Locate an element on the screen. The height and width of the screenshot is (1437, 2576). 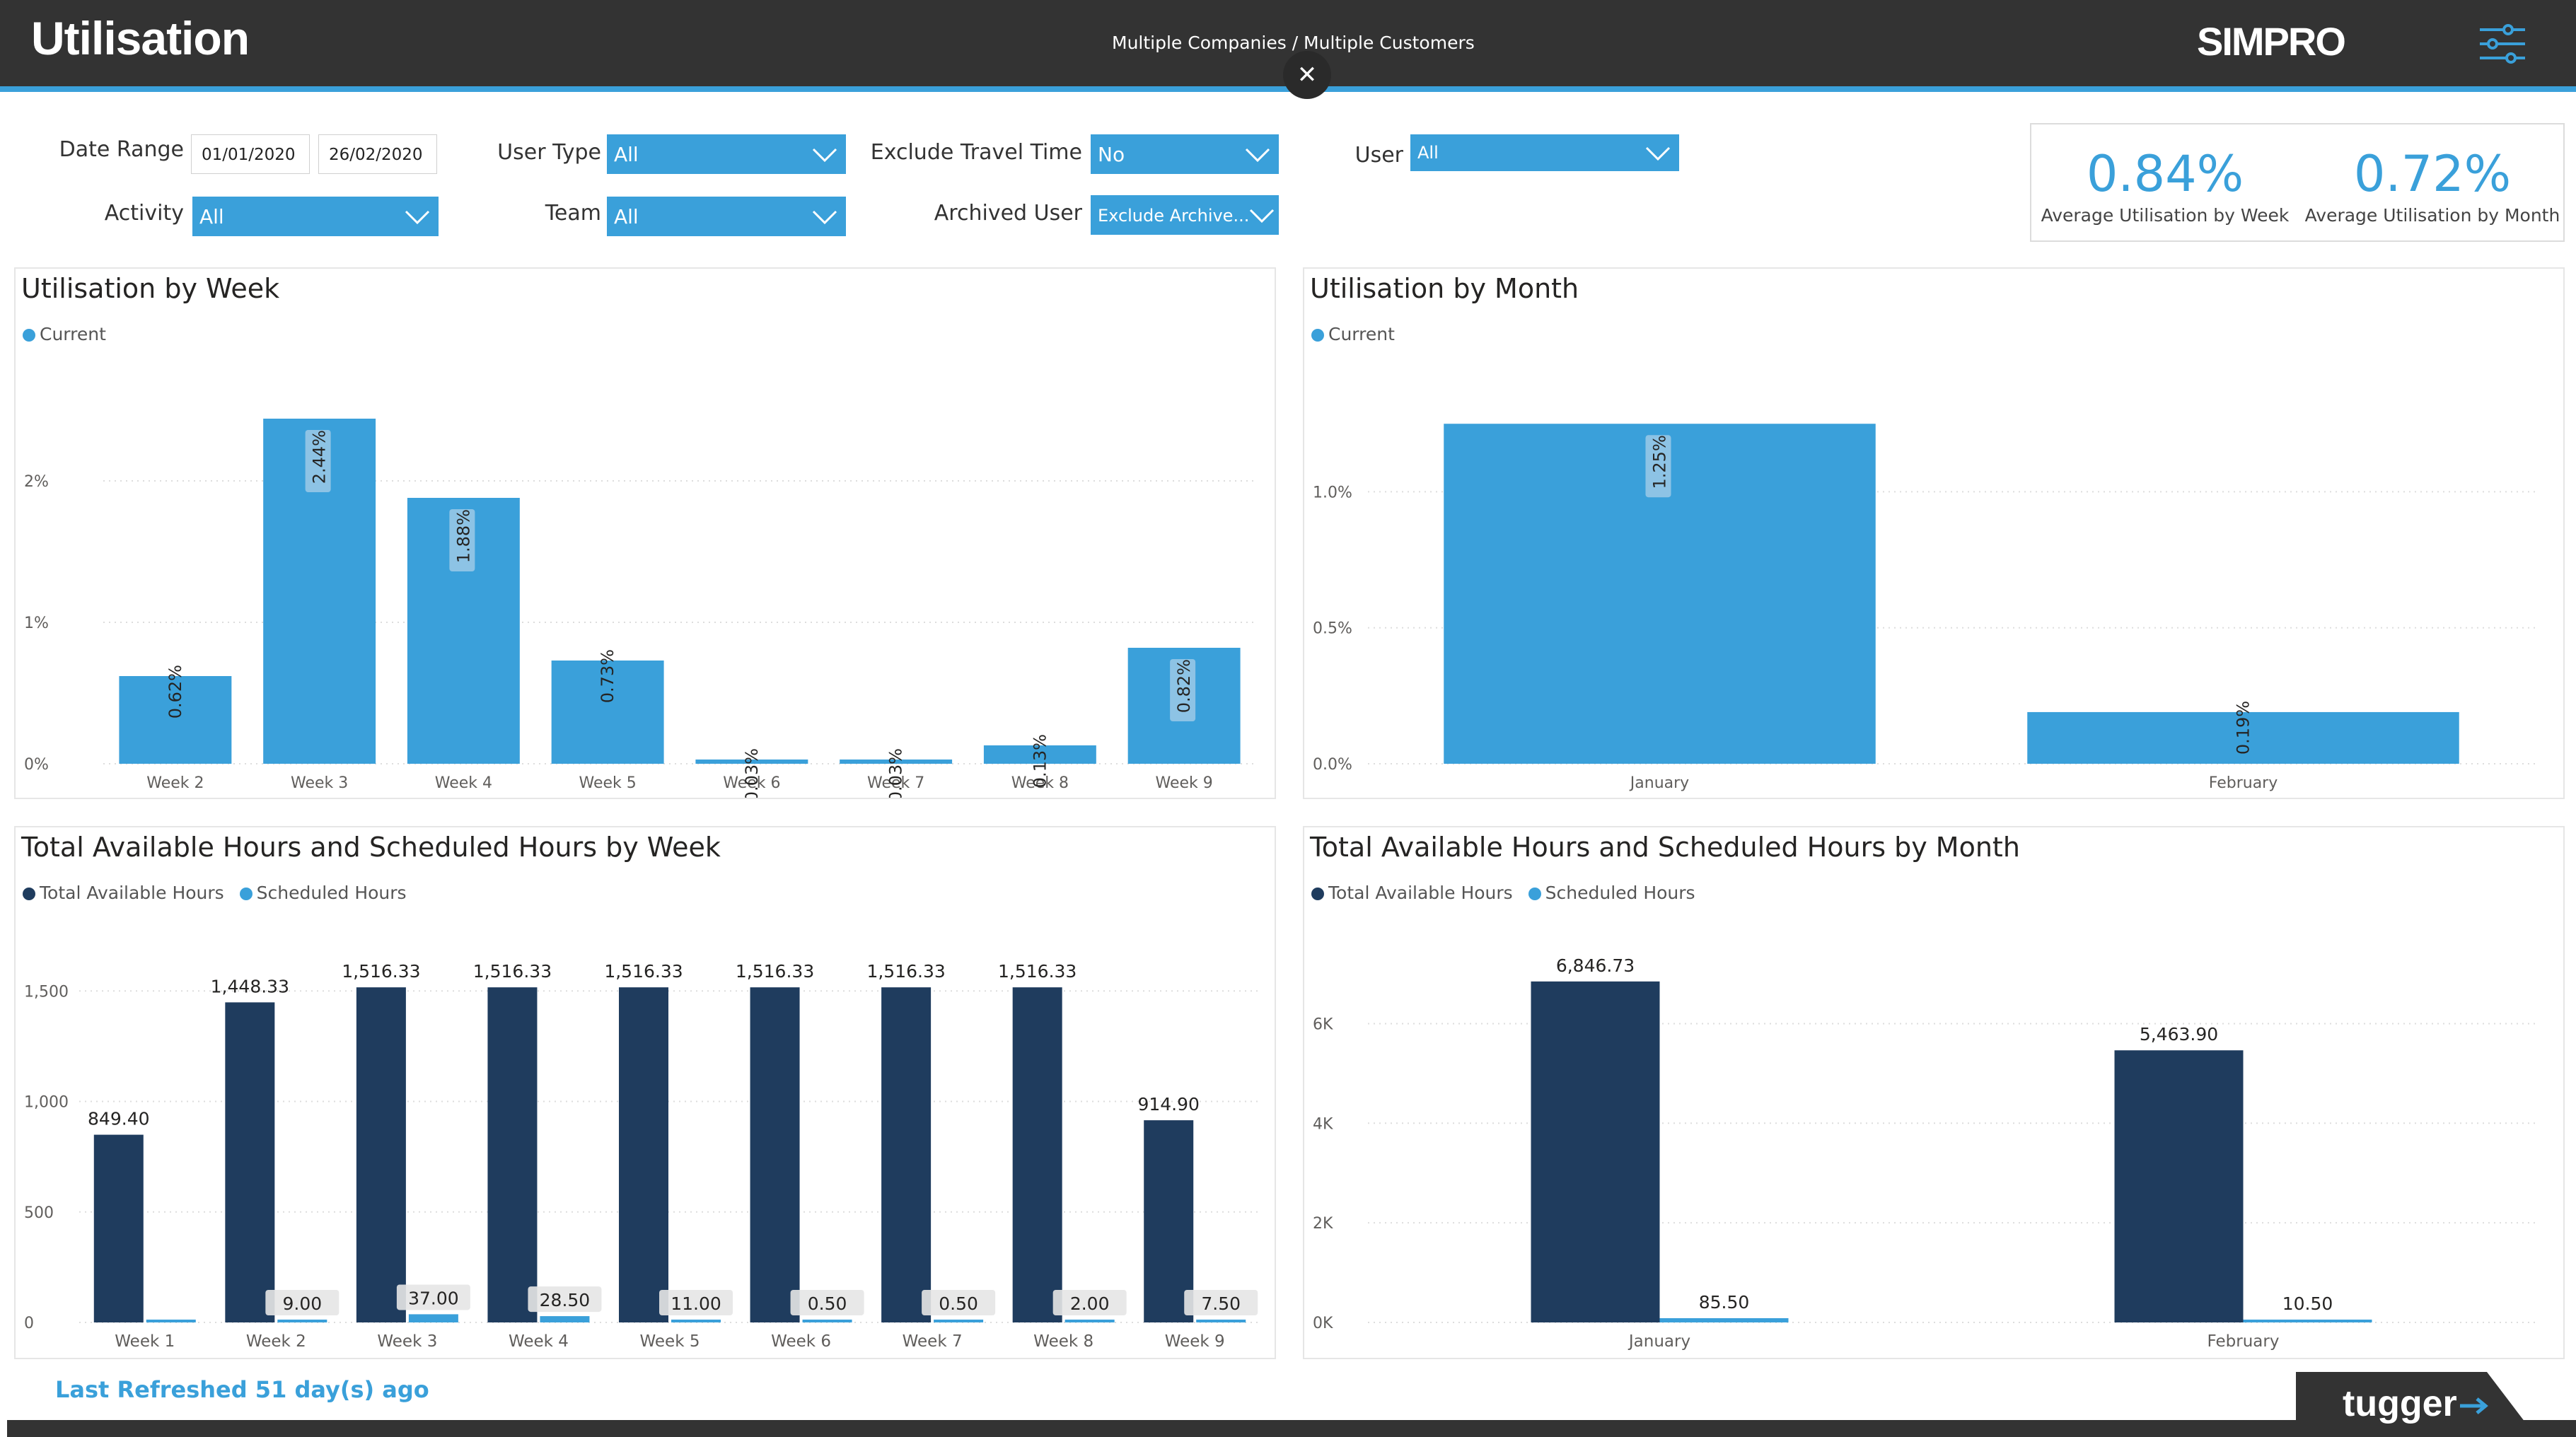
user-type-dropdown: All is located at coordinates (726, 154).